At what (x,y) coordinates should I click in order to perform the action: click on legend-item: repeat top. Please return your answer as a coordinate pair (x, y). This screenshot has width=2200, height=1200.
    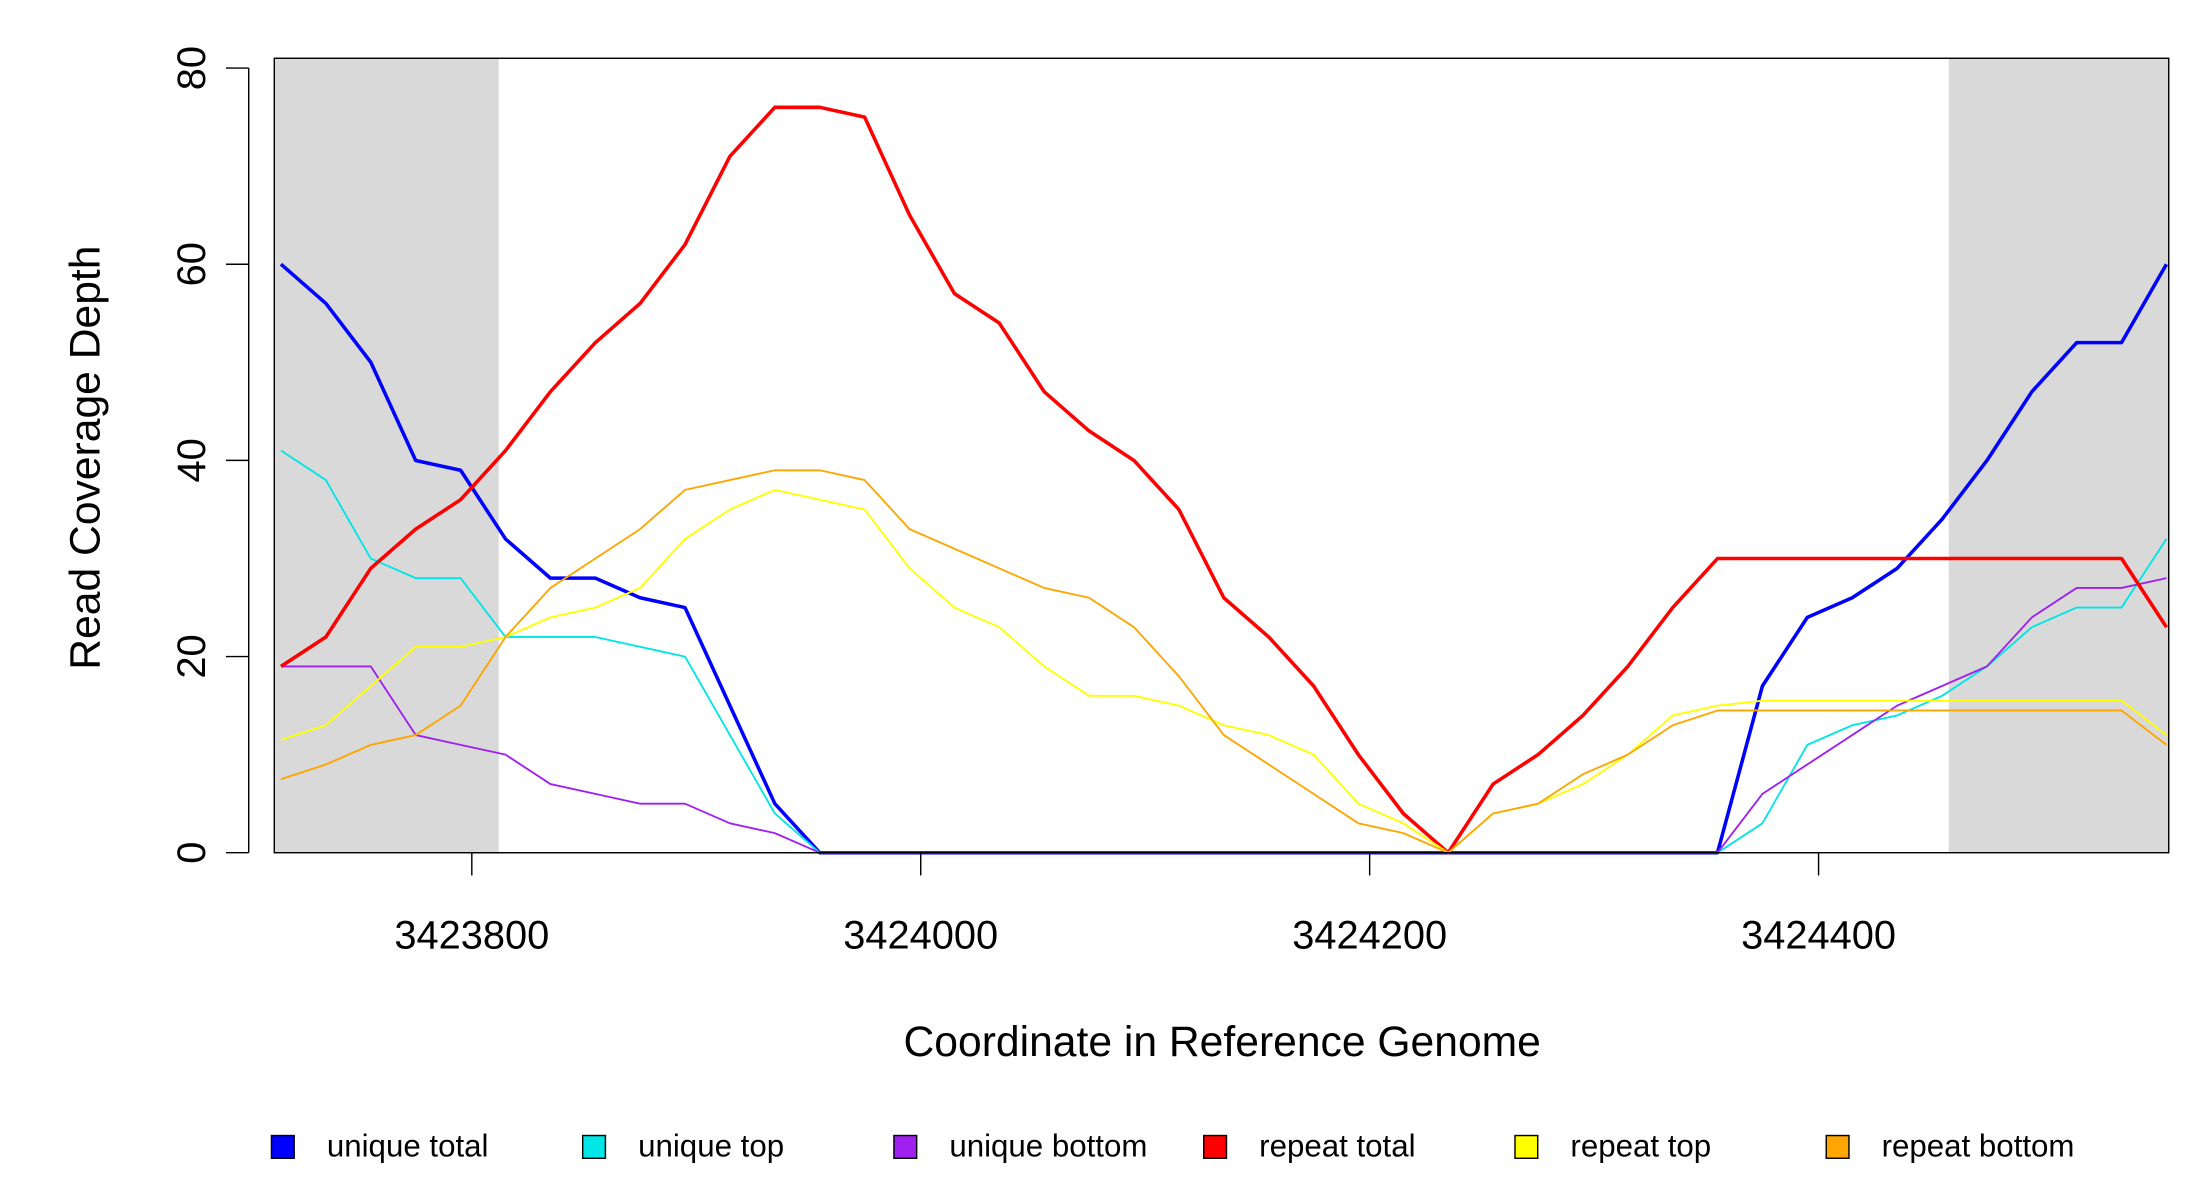
    Looking at the image, I should click on (1612, 1146).